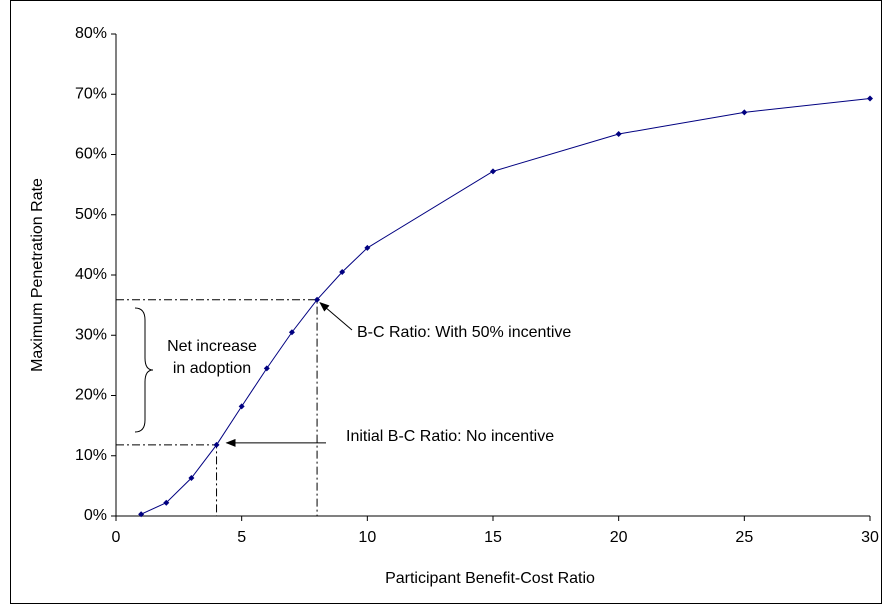 The height and width of the screenshot is (605, 883). I want to click on x-tick-label: 0, so click(116, 537).